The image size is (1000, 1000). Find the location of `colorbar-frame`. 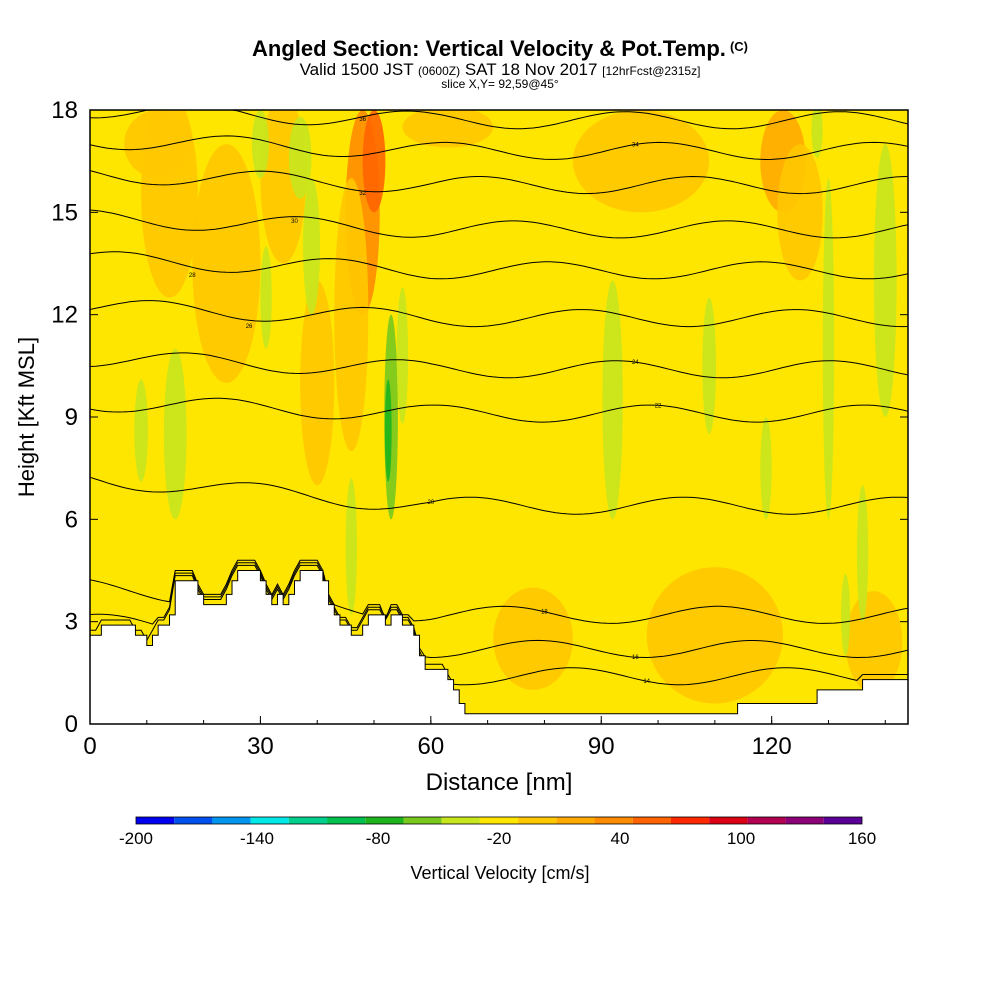

colorbar-frame is located at coordinates (499, 820).